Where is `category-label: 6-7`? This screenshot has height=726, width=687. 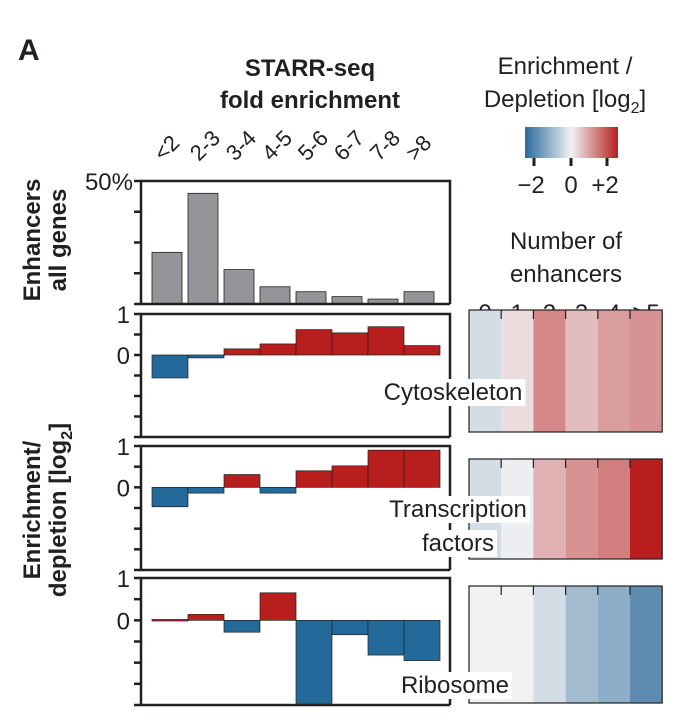
category-label: 6-7 is located at coordinates (349, 145).